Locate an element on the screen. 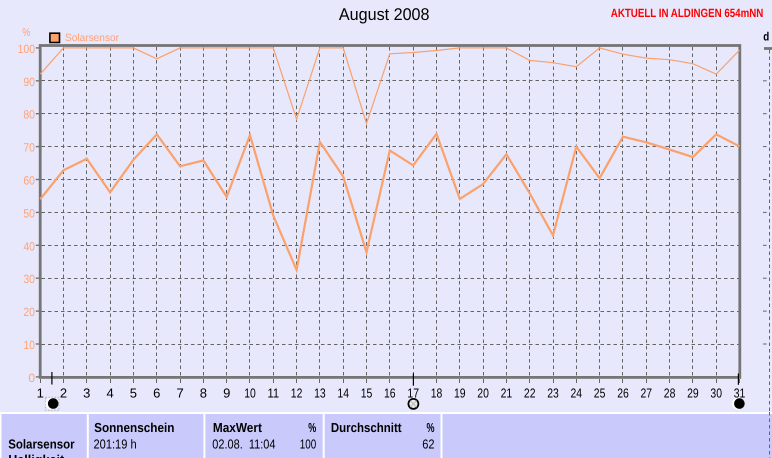  svg-text: 70 is located at coordinates (29, 148).